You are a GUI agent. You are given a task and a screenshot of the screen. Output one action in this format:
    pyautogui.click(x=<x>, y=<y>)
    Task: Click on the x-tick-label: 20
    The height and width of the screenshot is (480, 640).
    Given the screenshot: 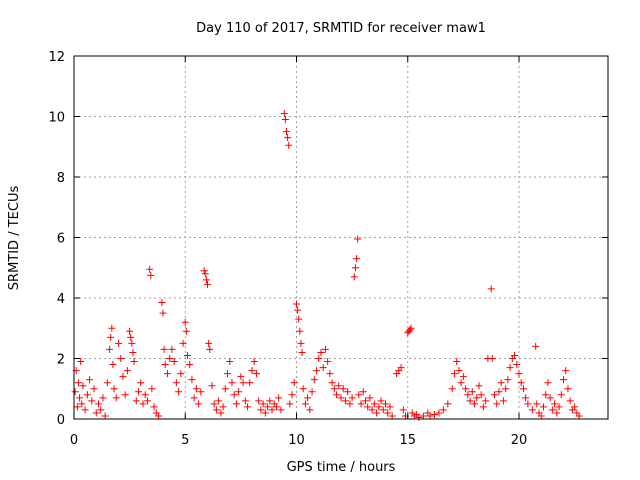 What is the action you would take?
    pyautogui.click(x=519, y=440)
    